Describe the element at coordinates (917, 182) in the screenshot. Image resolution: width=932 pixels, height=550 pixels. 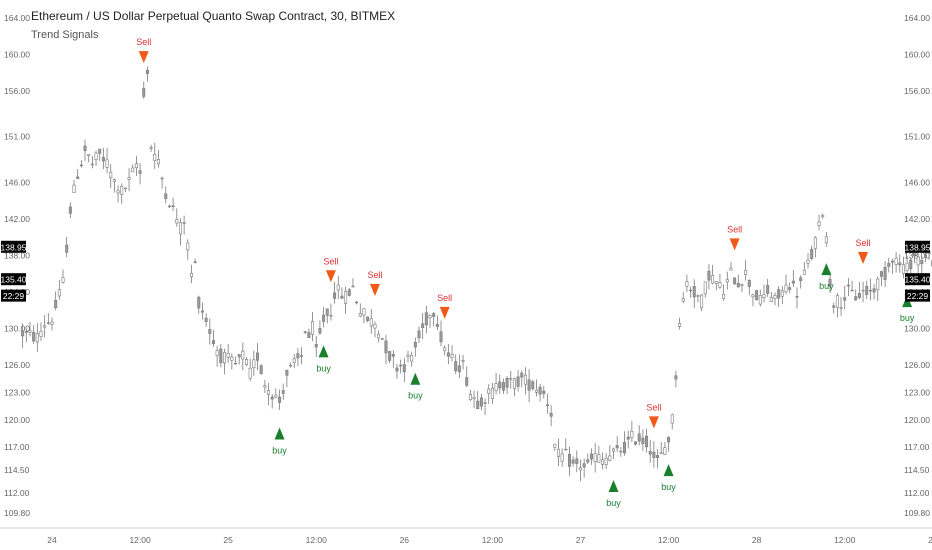
I see `y-tick-label-right: 146.00` at that location.